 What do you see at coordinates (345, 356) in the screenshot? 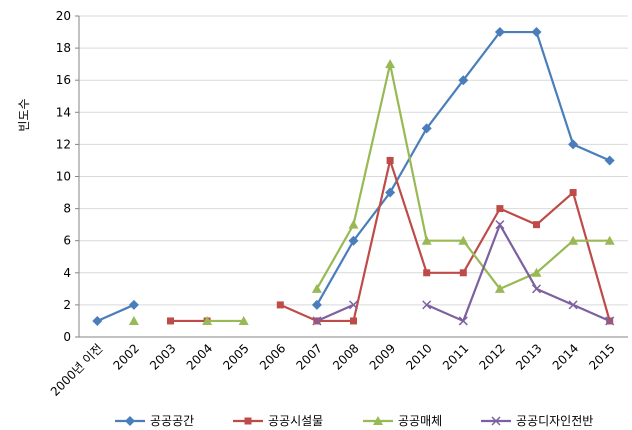
I see `x-tick-label: 2008` at bounding box center [345, 356].